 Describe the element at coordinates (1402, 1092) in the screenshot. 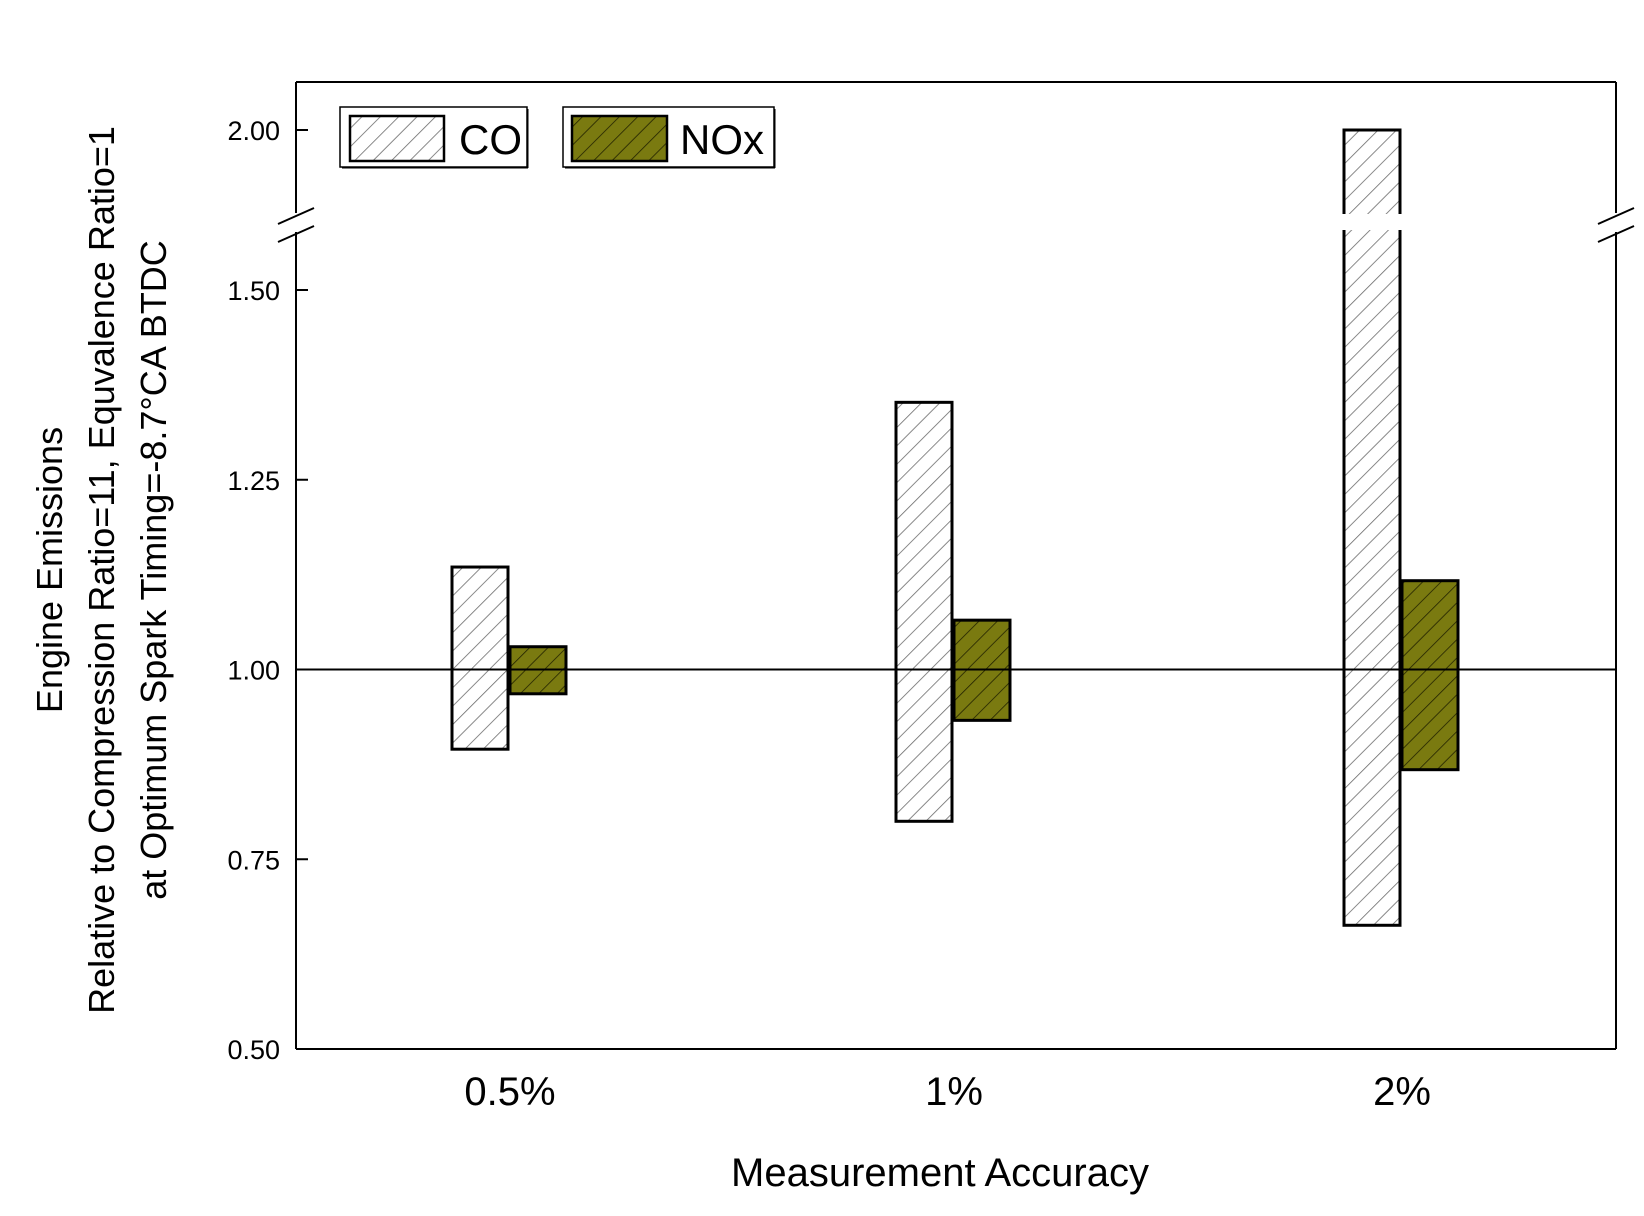

I see `x-tick-label: 2%` at that location.